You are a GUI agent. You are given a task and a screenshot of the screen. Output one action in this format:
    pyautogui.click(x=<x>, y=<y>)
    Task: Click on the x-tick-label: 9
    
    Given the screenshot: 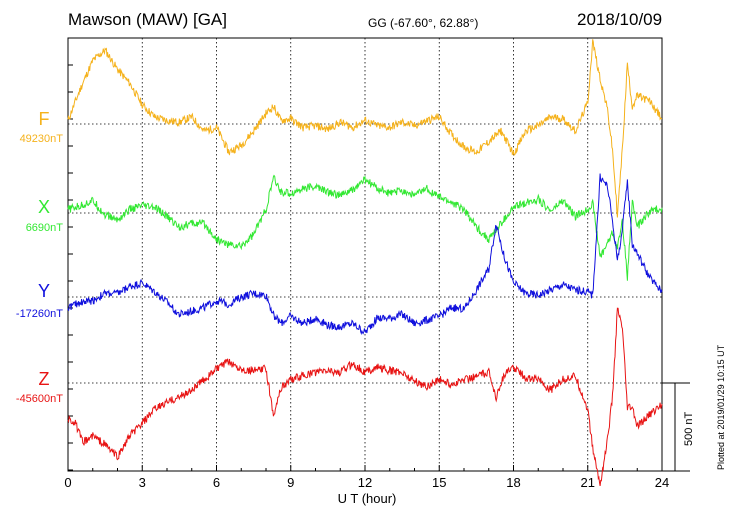 What is the action you would take?
    pyautogui.click(x=290, y=482)
    